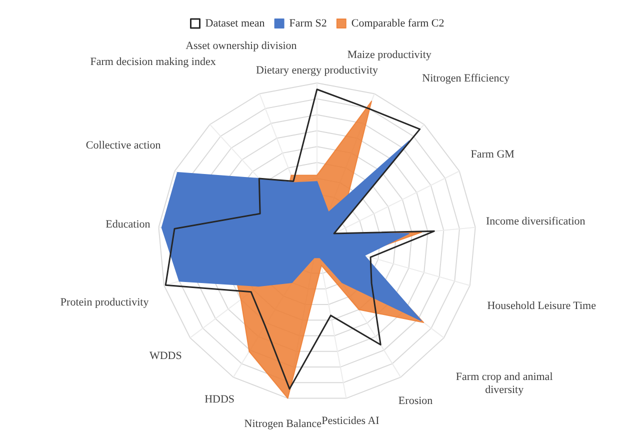  I want to click on legend-label: Comparable farm C2, so click(397, 23).